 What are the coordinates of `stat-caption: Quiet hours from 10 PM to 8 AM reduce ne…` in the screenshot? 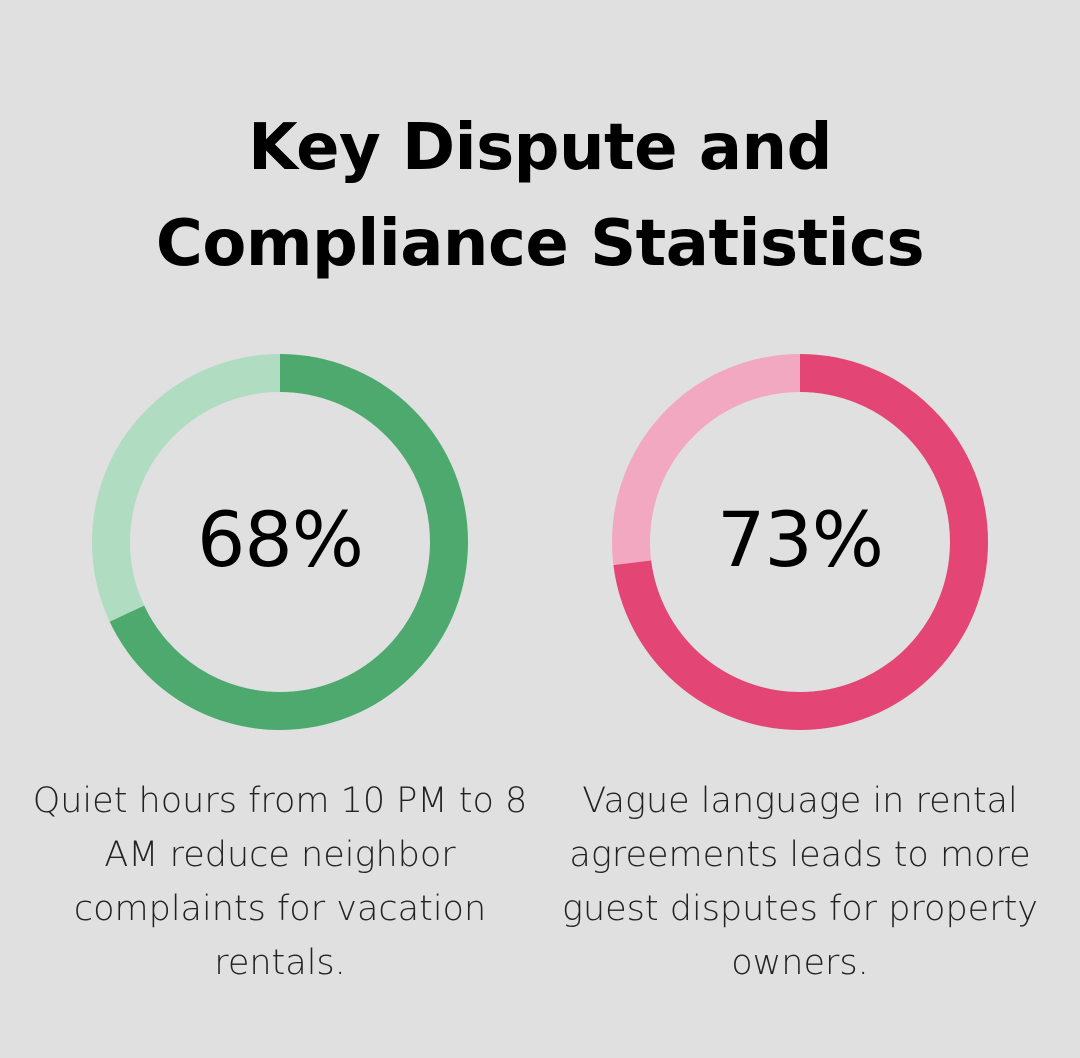 It's located at (280, 882).